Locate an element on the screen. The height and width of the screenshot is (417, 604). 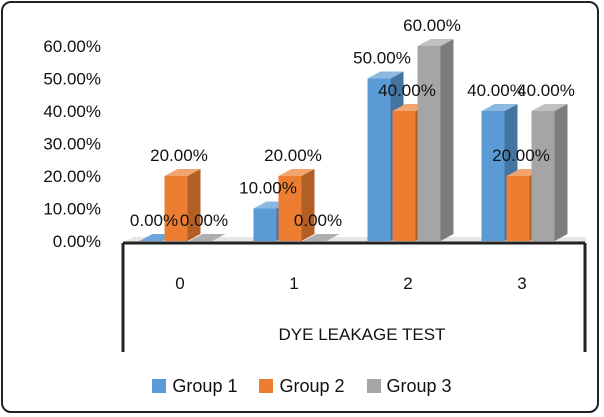
legend-item: Group 1 is located at coordinates (194, 386).